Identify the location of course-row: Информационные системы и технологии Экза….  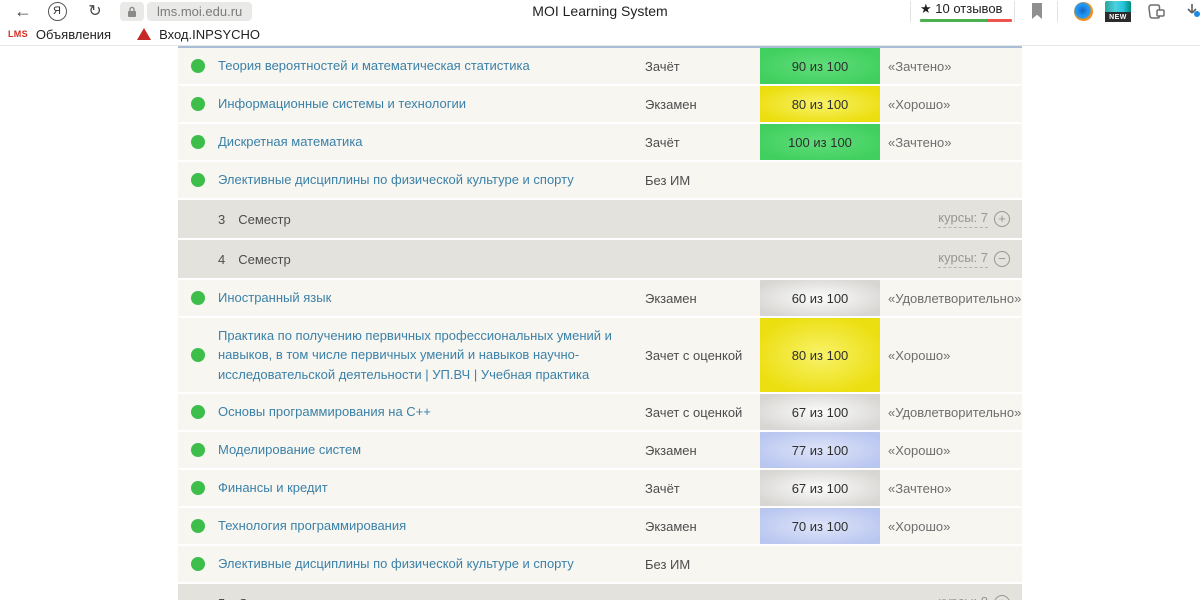
(600, 104).